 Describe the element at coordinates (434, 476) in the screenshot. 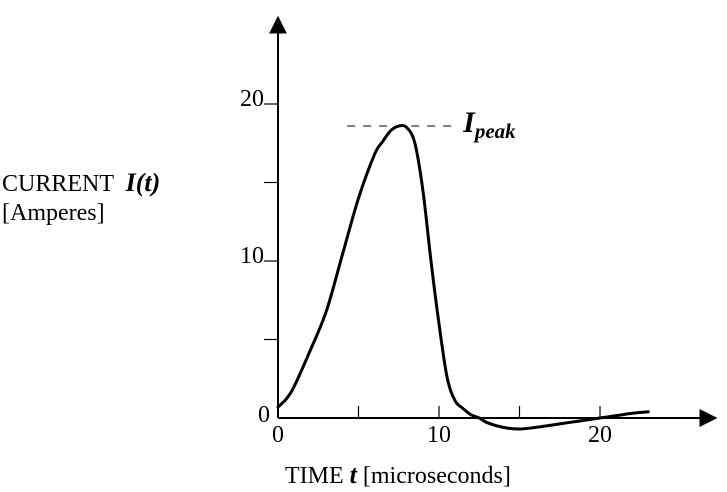

I see `x-axis-label-suffix: [microseconds]` at that location.